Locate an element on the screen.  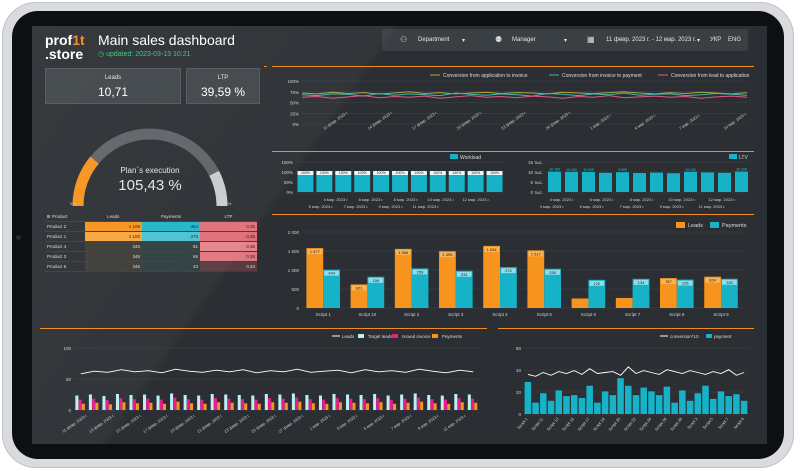
y-tick-label: 0% is located at coordinates (295, 124).